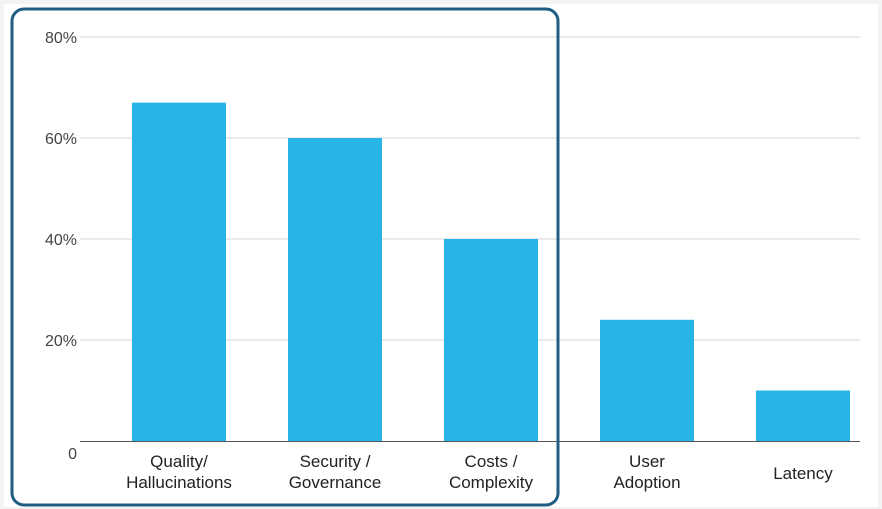 Image resolution: width=882 pixels, height=509 pixels. I want to click on x-tick-label: User Adoption, so click(646, 472).